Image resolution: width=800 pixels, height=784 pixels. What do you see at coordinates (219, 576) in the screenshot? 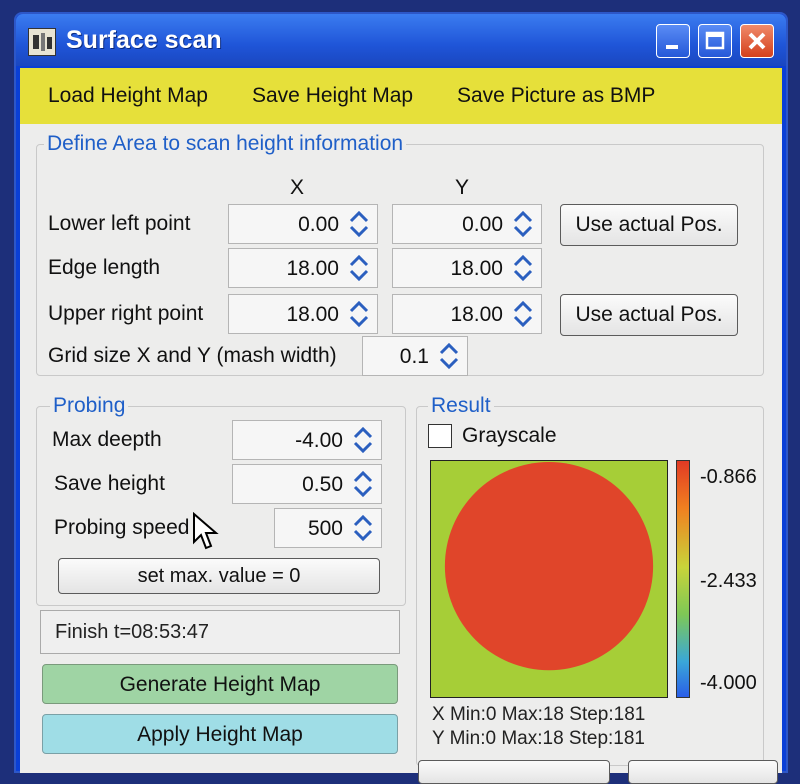
I see `set-max-value-button: set max. value = 0` at bounding box center [219, 576].